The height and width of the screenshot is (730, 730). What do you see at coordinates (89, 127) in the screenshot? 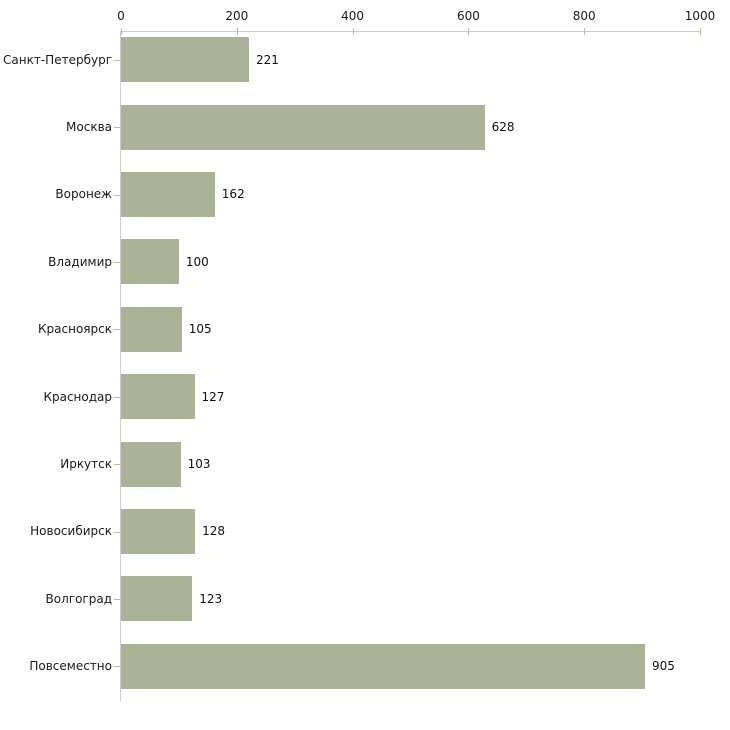
I see `category-label: Москва` at bounding box center [89, 127].